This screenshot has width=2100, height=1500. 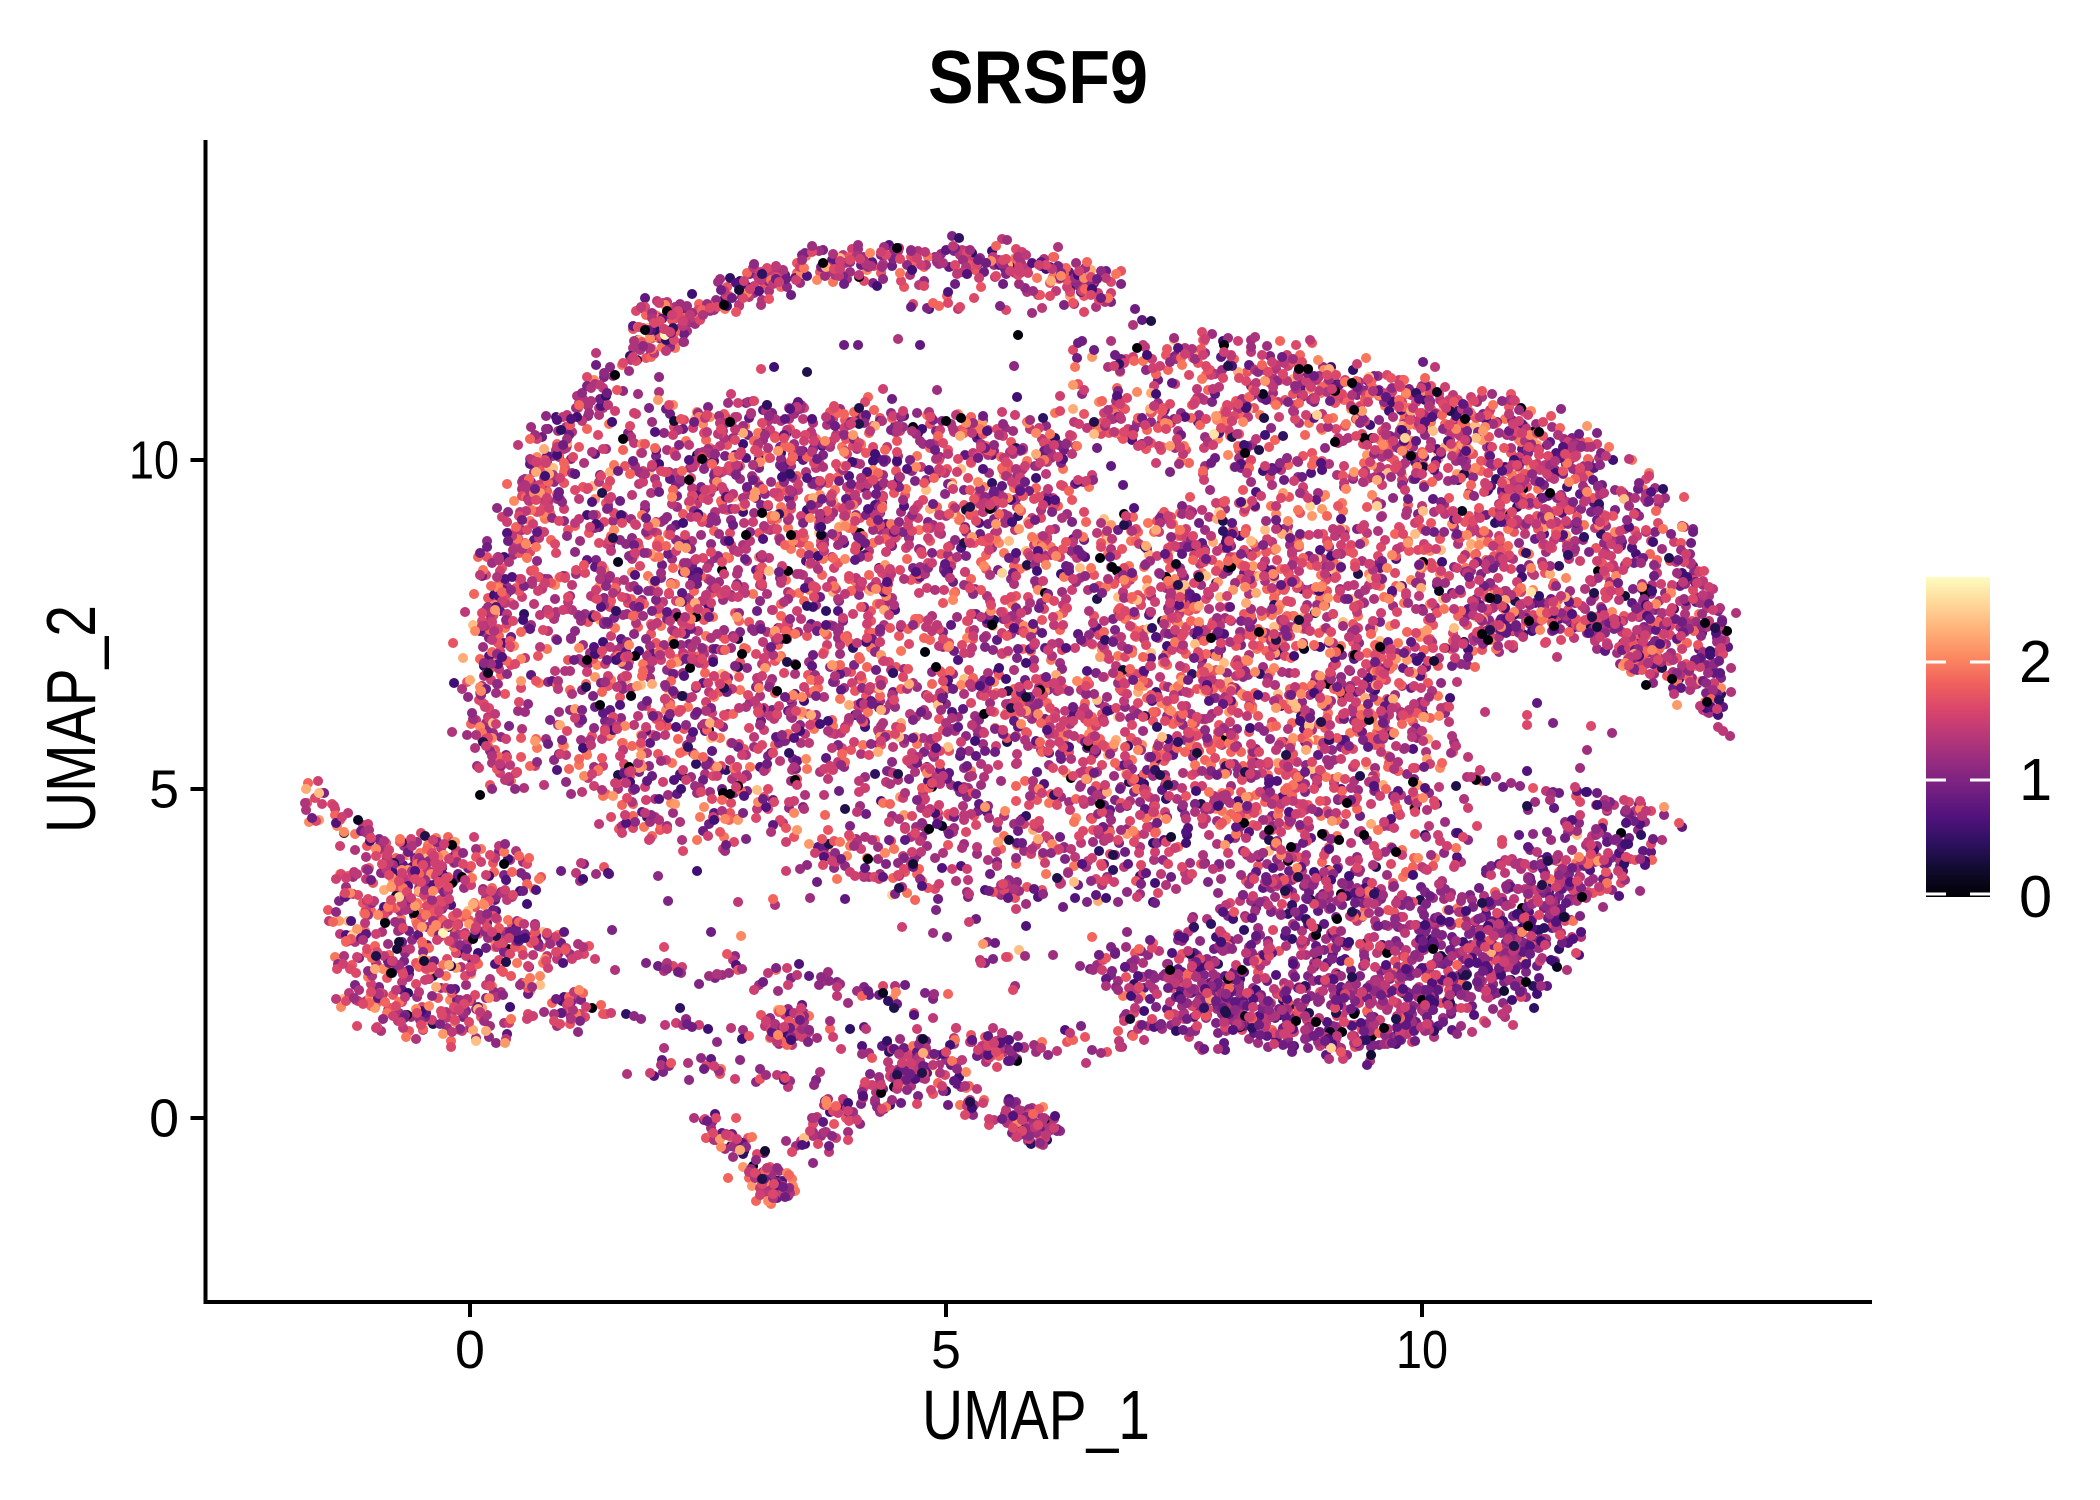 I want to click on svg-text: UMAP_1, so click(x=1036, y=1415).